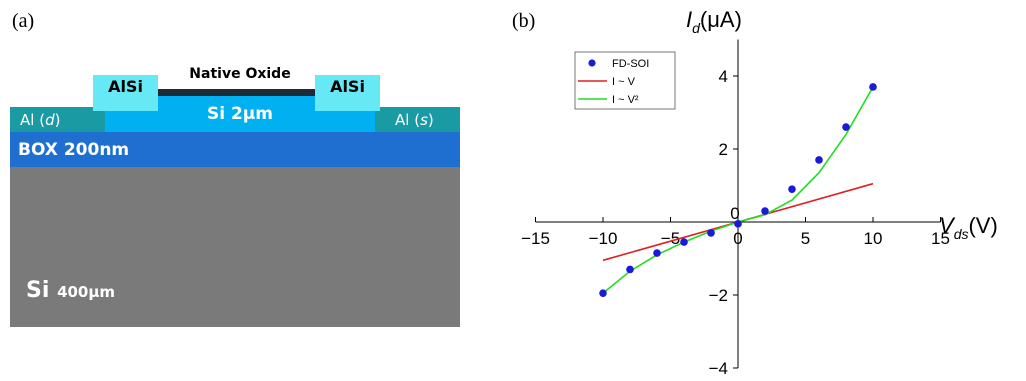  I want to click on x-tick-label: −10, so click(603, 238).